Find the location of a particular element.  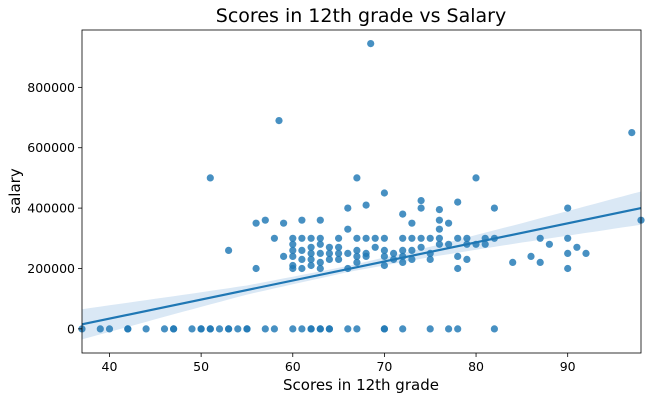

x-axis-ticks: 40 50 60 70 80 90 is located at coordinates (339, 363).